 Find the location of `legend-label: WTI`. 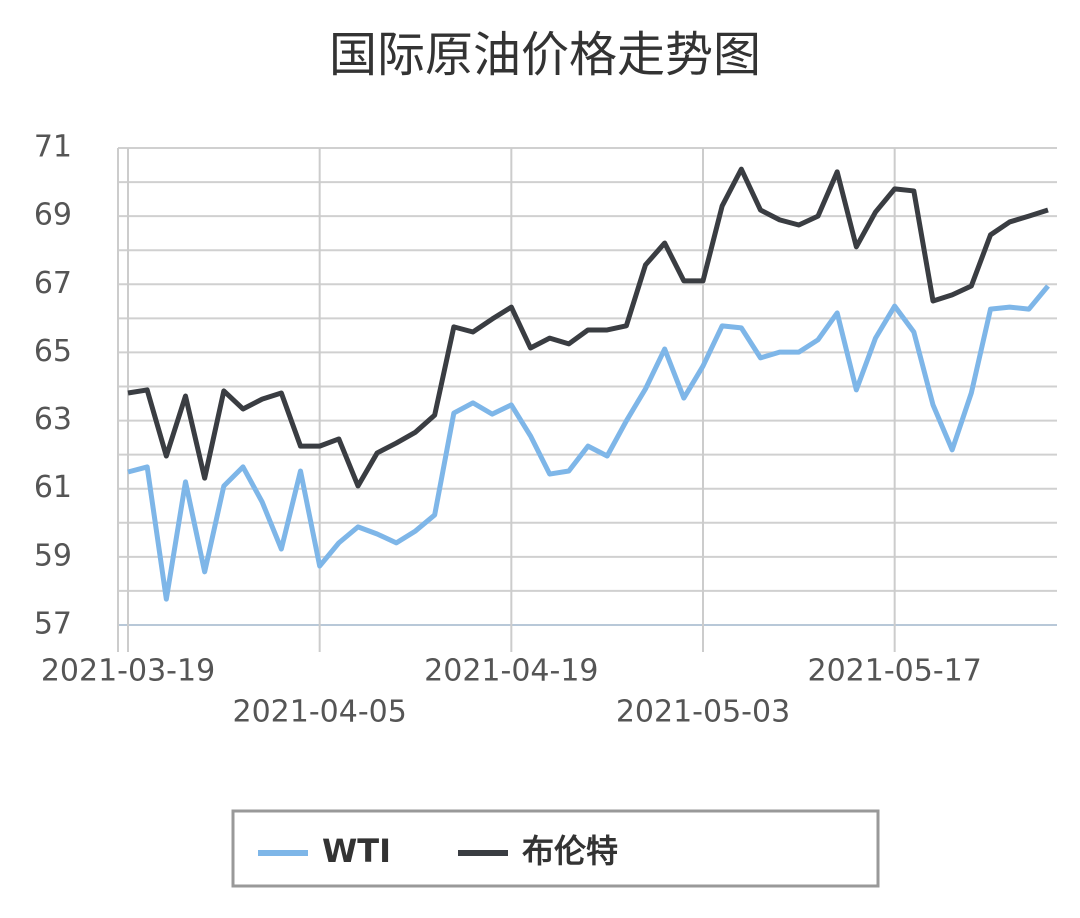

legend-label: WTI is located at coordinates (356, 851).